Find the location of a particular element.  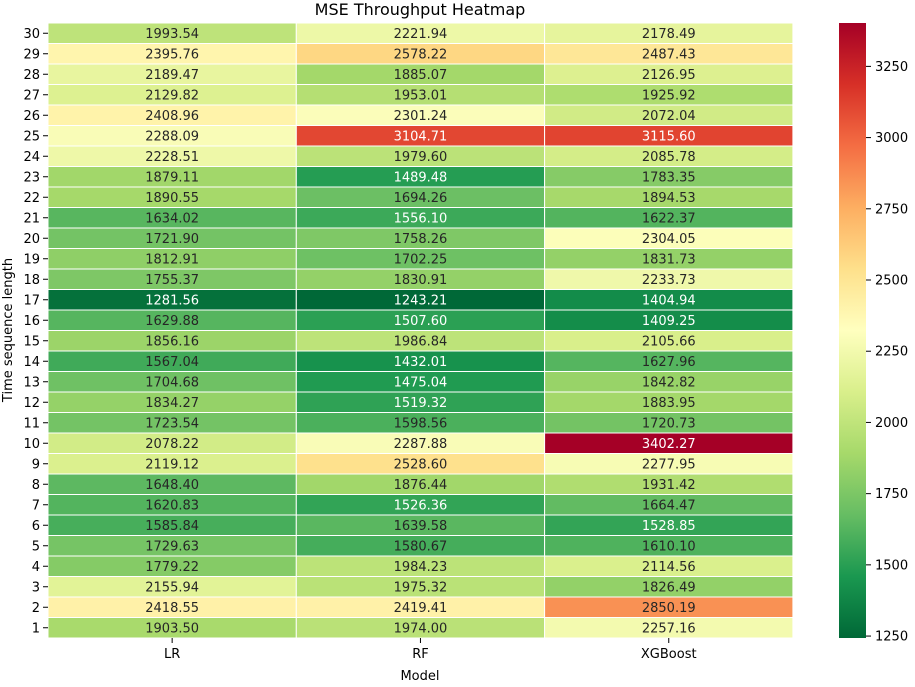

cell-value-label: 3402.27 is located at coordinates (669, 444).